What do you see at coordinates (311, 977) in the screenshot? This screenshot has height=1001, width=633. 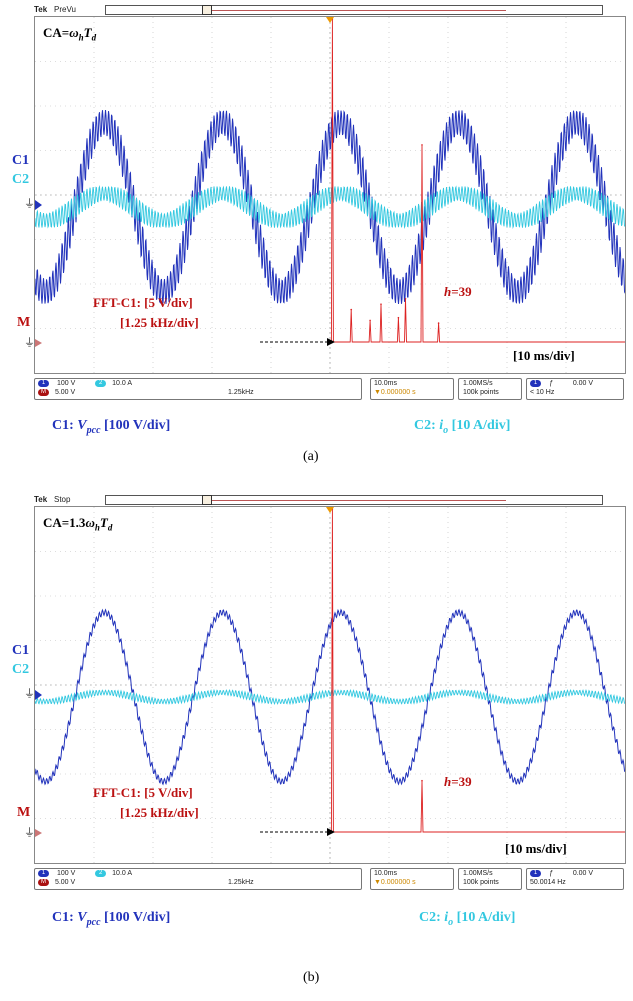 I see `subfigure-label: (b)` at bounding box center [311, 977].